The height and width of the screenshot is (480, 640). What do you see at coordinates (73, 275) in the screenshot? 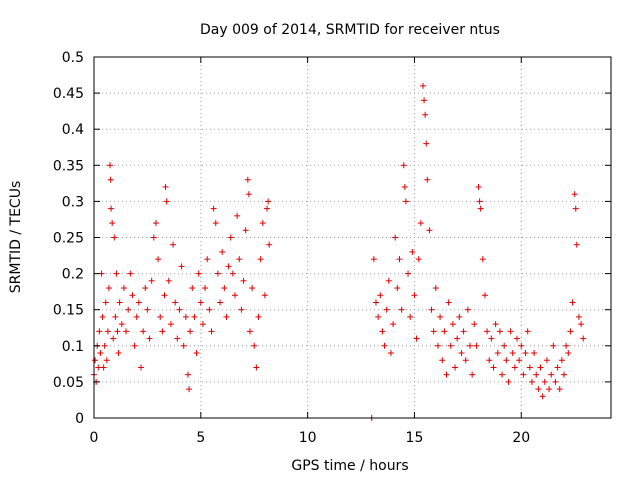
I see `y-tick-label: 0.2` at bounding box center [73, 275].